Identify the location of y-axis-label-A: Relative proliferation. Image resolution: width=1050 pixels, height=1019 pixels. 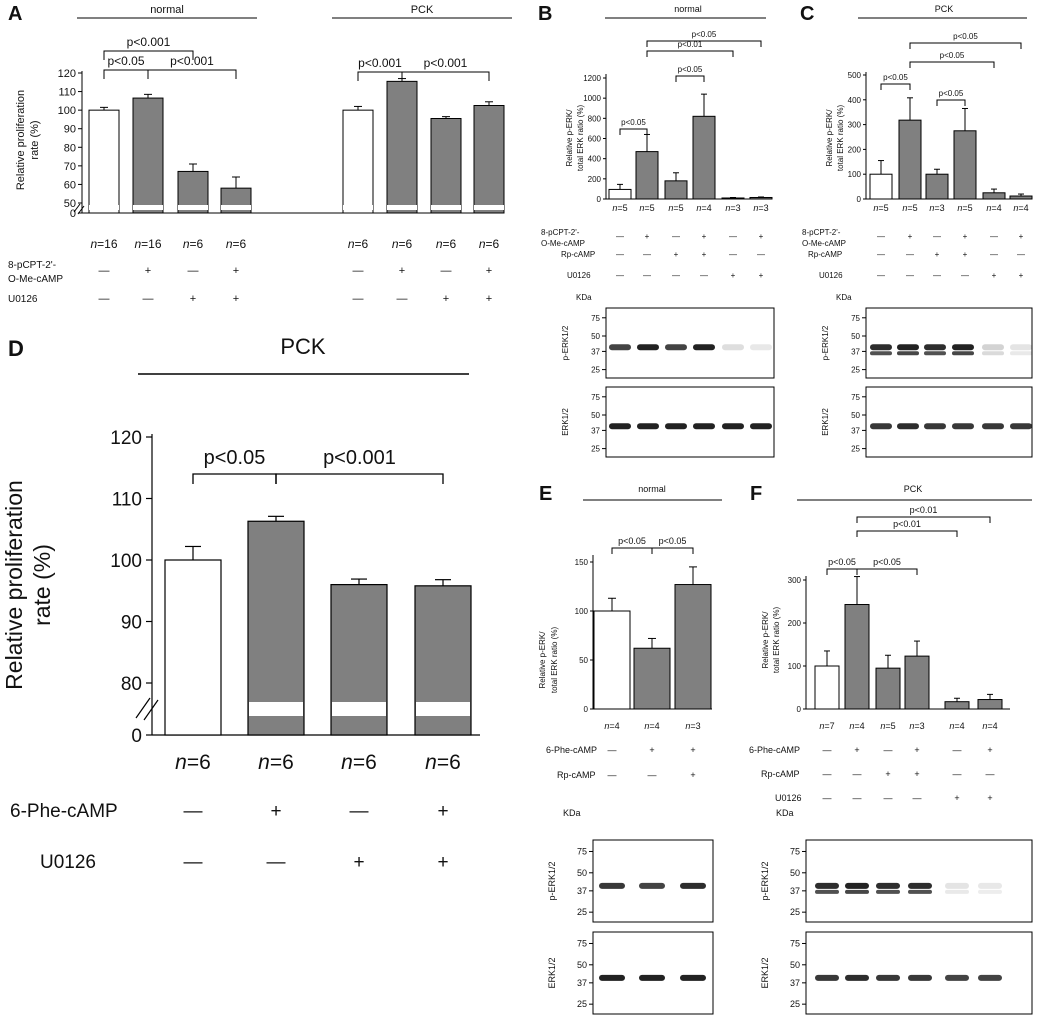
(21, 140).